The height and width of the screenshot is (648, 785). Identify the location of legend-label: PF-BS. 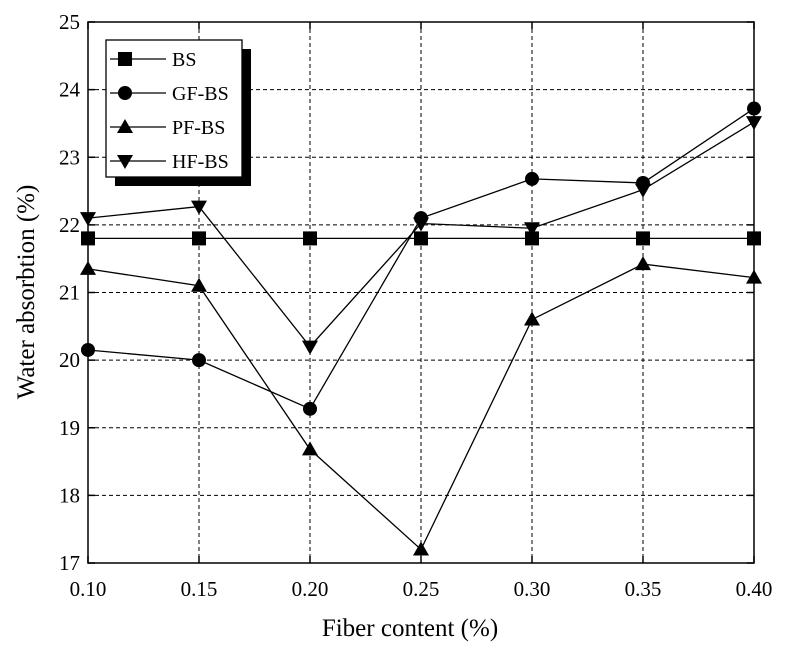
(198, 128).